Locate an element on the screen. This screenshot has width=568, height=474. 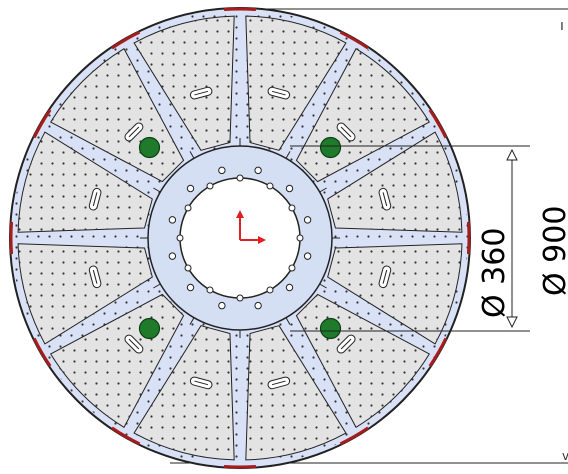
corner-mark-bottom: v is located at coordinates (565, 456).